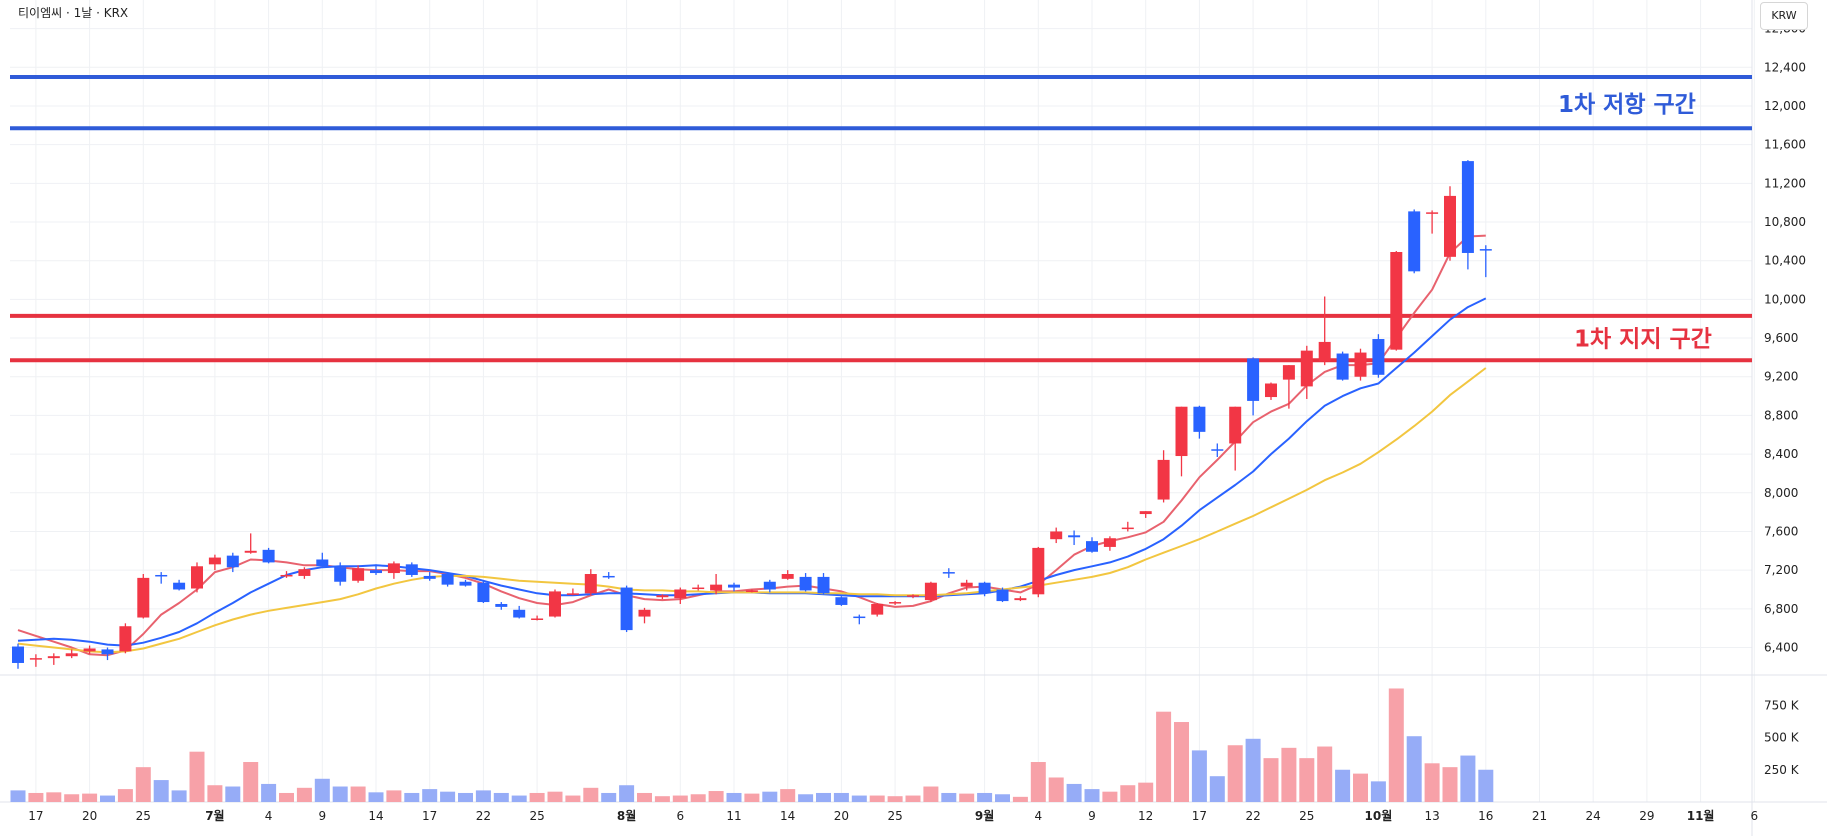 The height and width of the screenshot is (836, 1827). What do you see at coordinates (35, 816) in the screenshot?
I see `time-tick-label: 17` at bounding box center [35, 816].